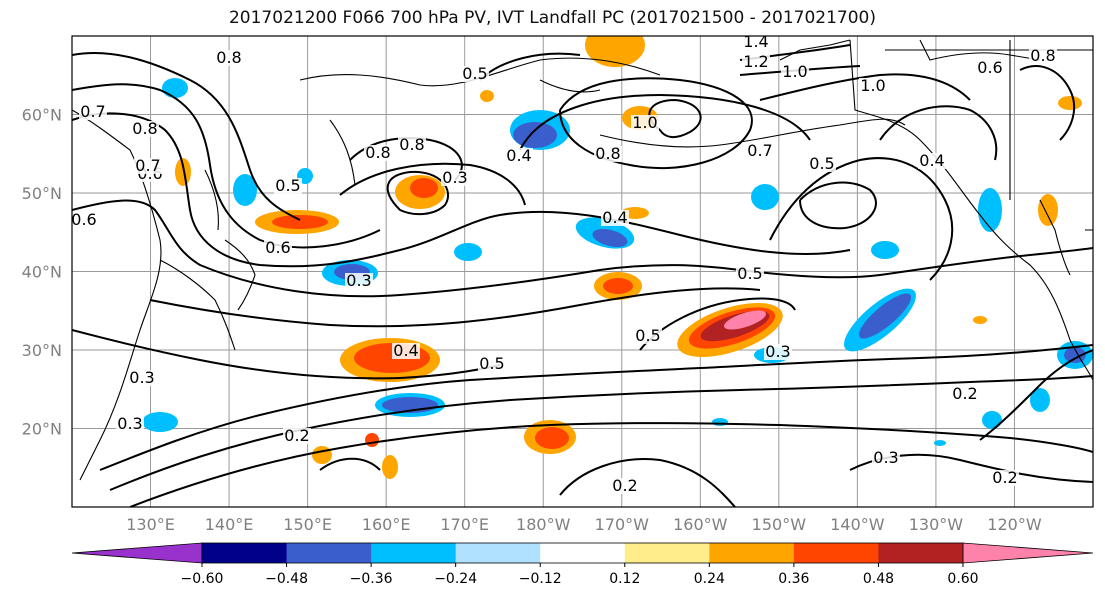 The width and height of the screenshot is (1105, 601). Describe the element at coordinates (878, 579) in the screenshot. I see `colorbar-tick-label: 0.48` at that location.